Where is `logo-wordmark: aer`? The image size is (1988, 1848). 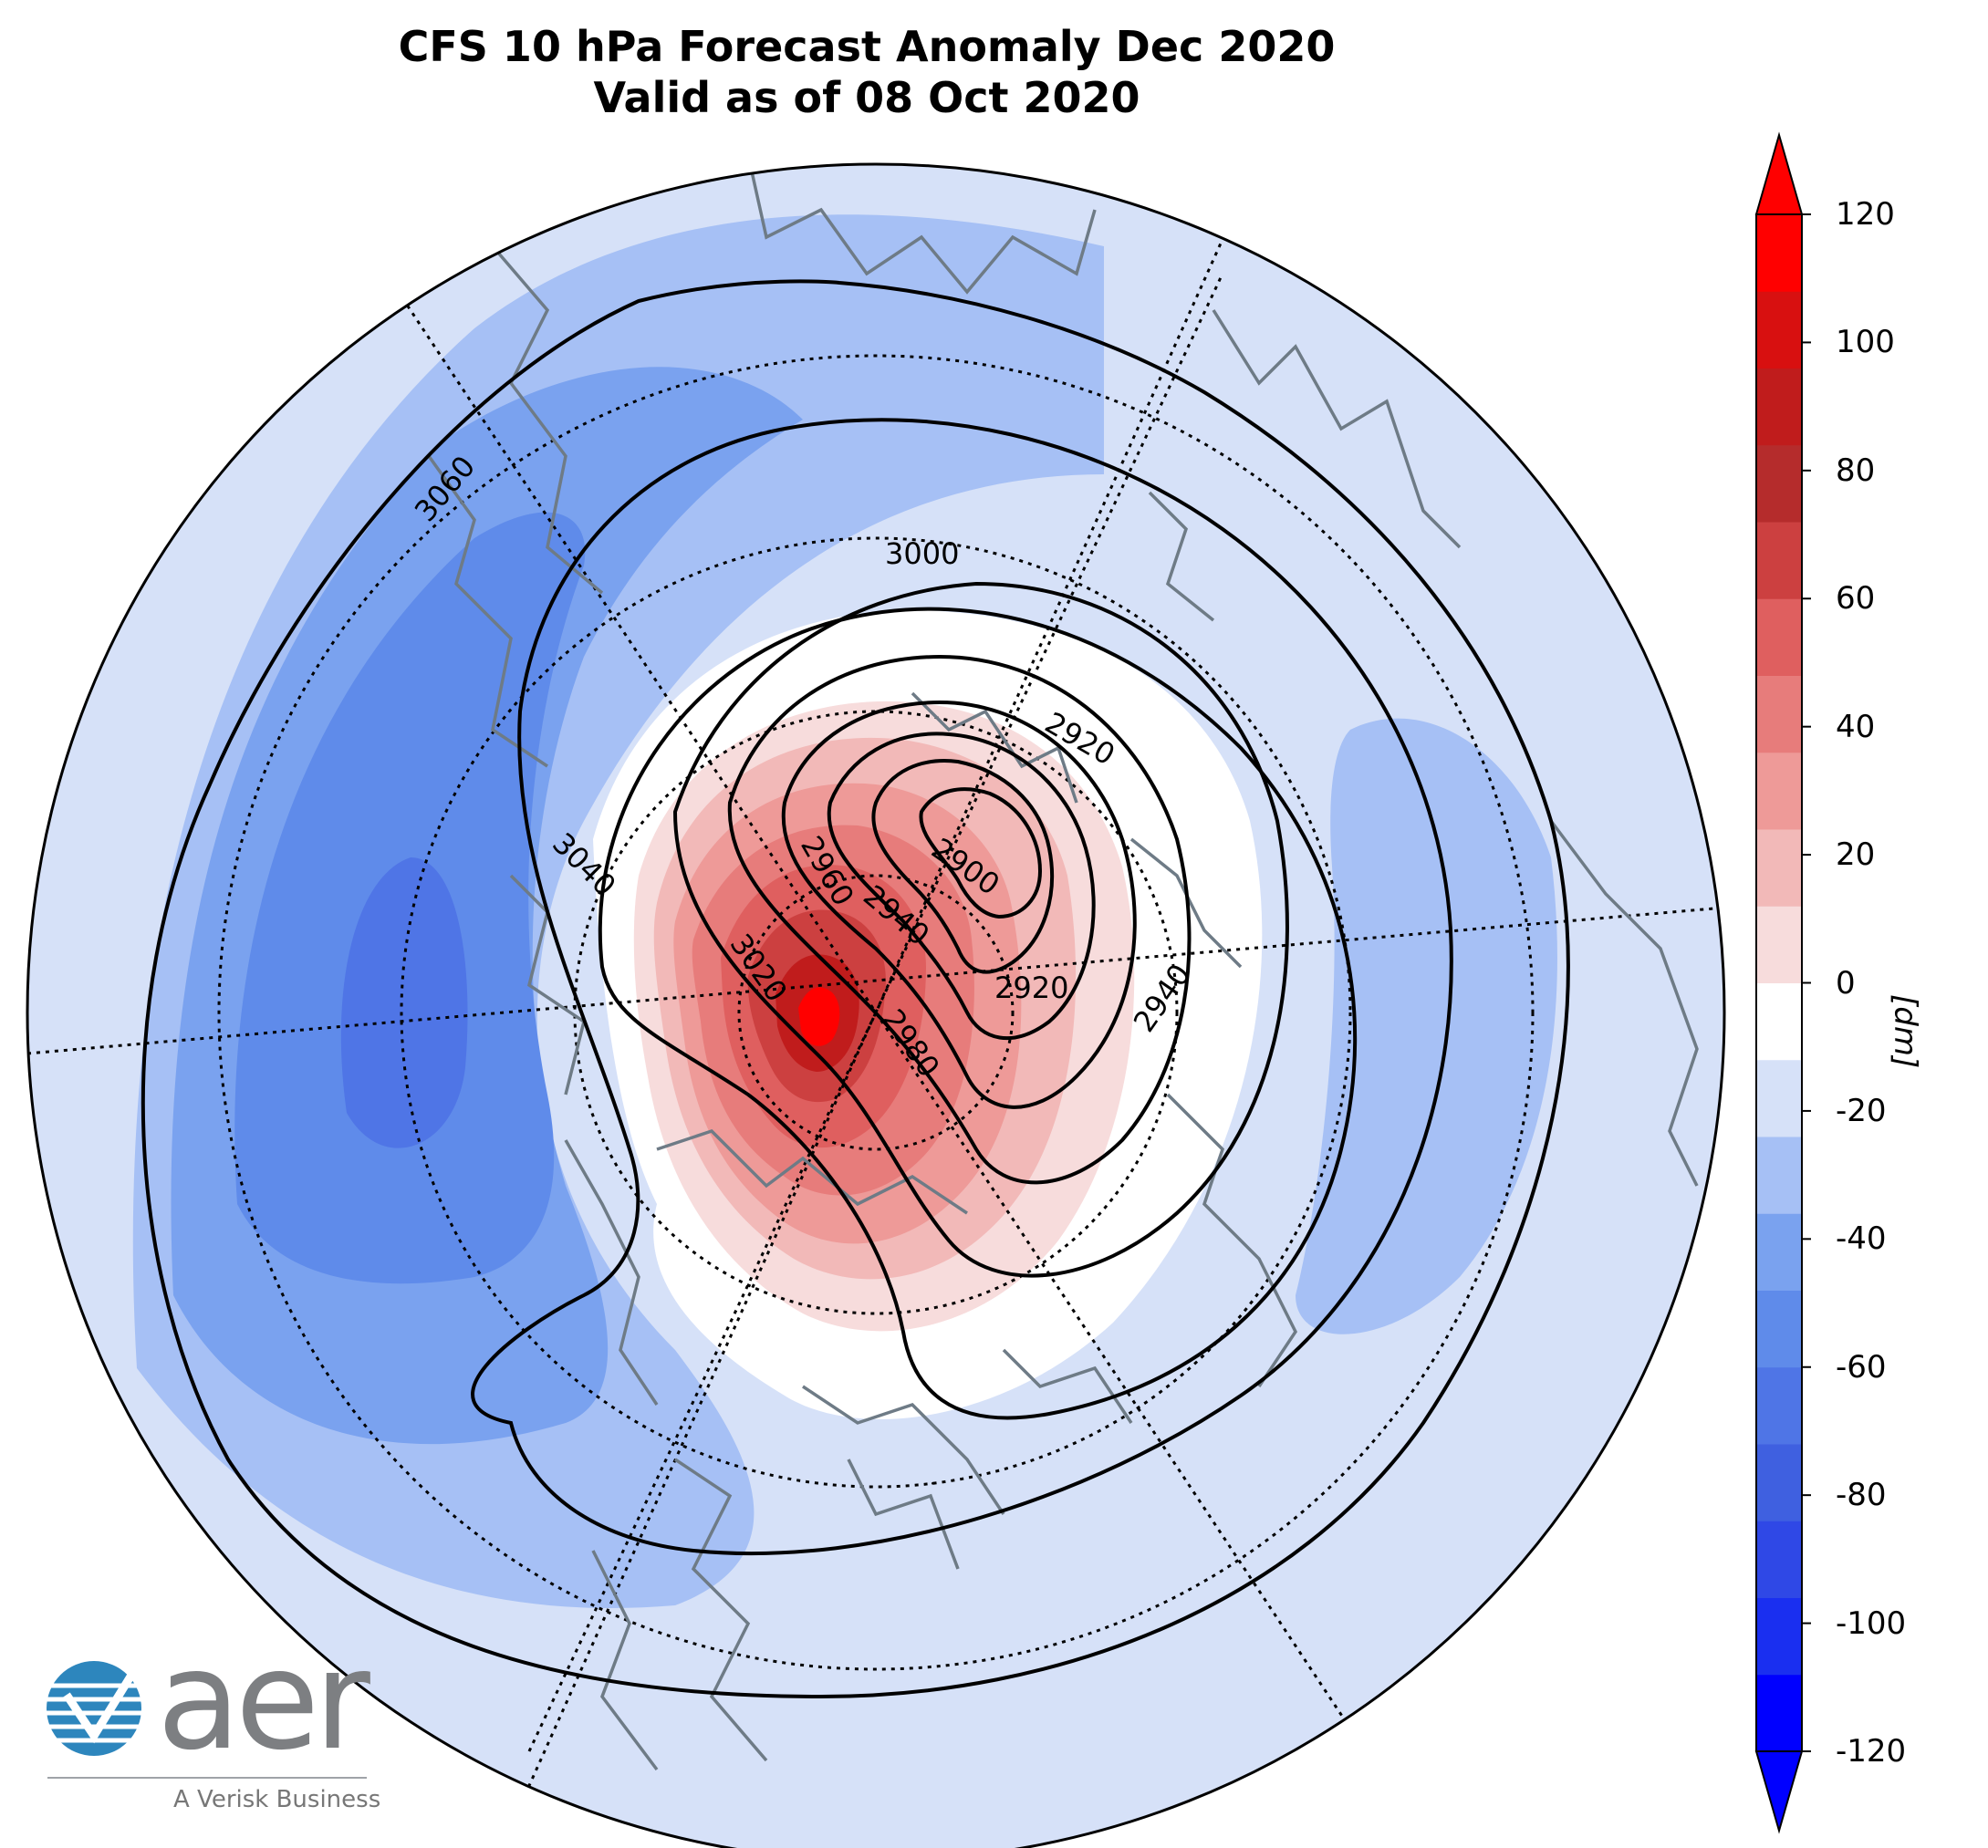
logo-wordmark: aer is located at coordinates (263, 1701).